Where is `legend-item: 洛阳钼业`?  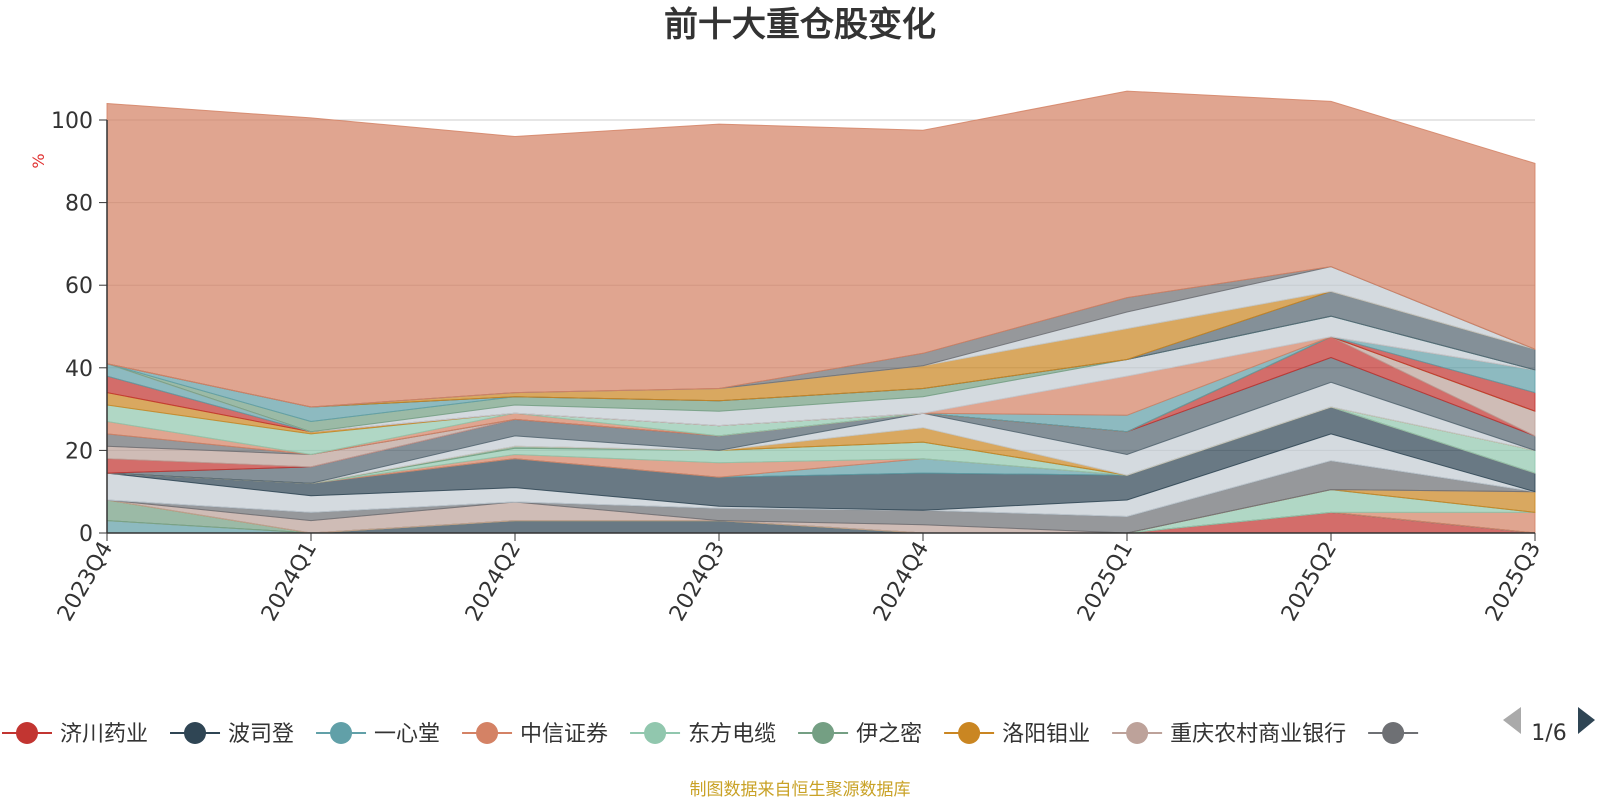 legend-item: 洛阳钼业 is located at coordinates (1017, 734).